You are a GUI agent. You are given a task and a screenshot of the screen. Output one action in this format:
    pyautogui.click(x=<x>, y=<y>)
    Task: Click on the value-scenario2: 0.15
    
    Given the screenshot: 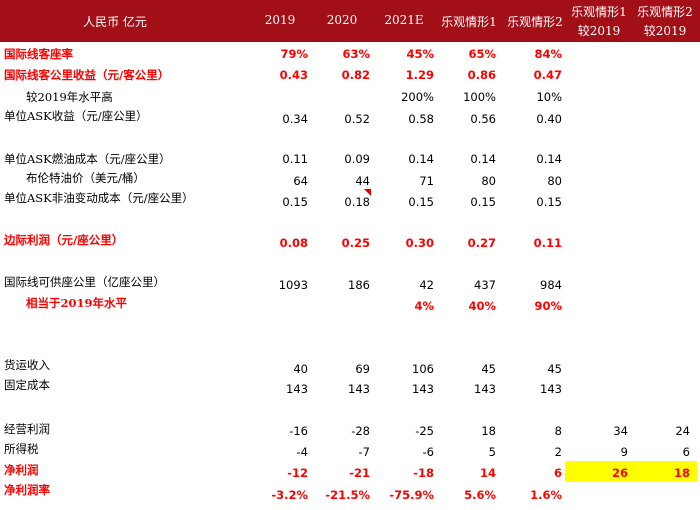 What is the action you would take?
    pyautogui.click(x=549, y=202)
    